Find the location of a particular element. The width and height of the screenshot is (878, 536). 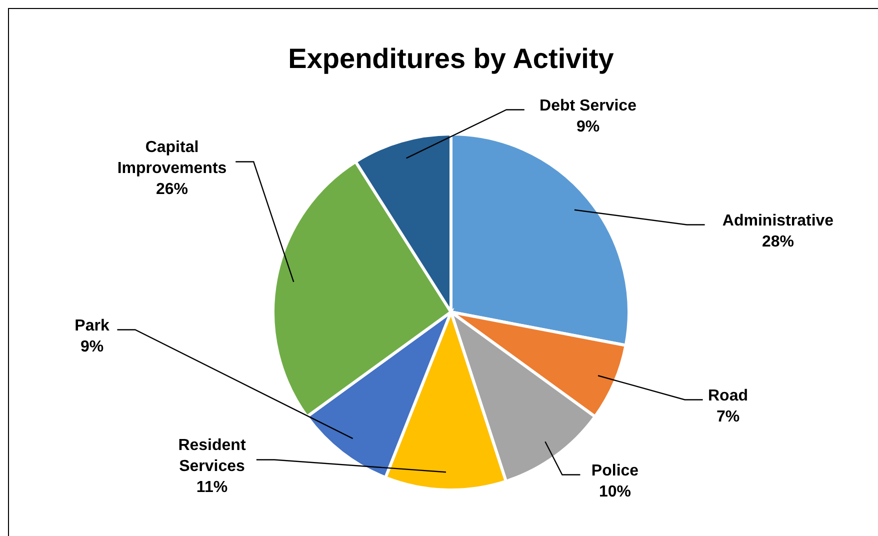

slice-label: Capital Improvements is located at coordinates (172, 158).